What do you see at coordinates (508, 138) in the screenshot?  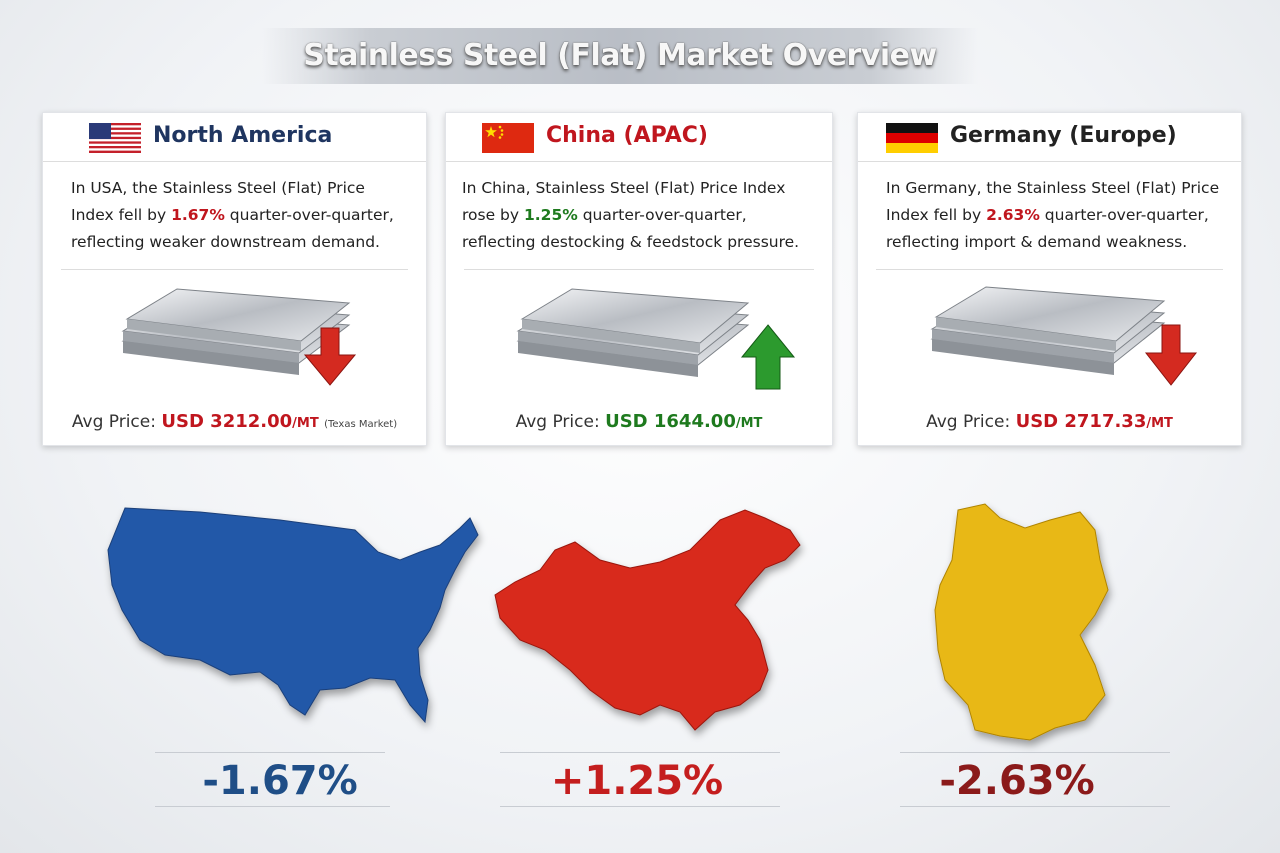 I see `flag-china` at bounding box center [508, 138].